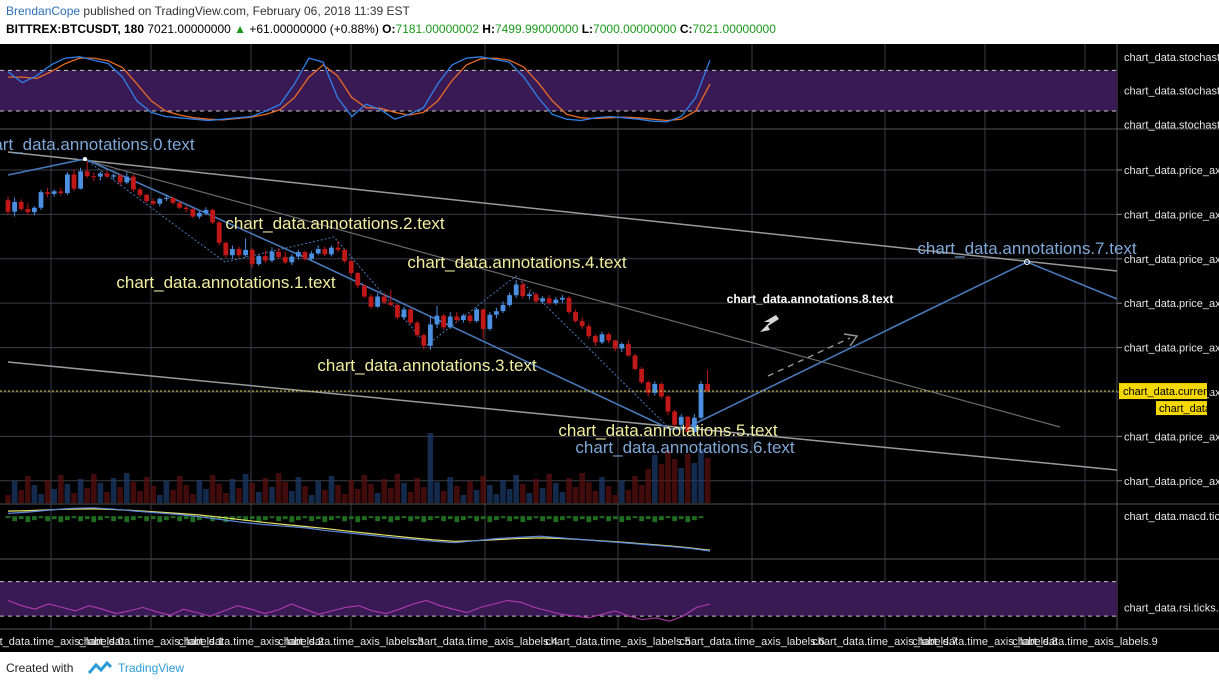 This screenshot has width=1219, height=685. What do you see at coordinates (517, 262) in the screenshot?
I see `wave-label: chart_data.annotations.4.text` at bounding box center [517, 262].